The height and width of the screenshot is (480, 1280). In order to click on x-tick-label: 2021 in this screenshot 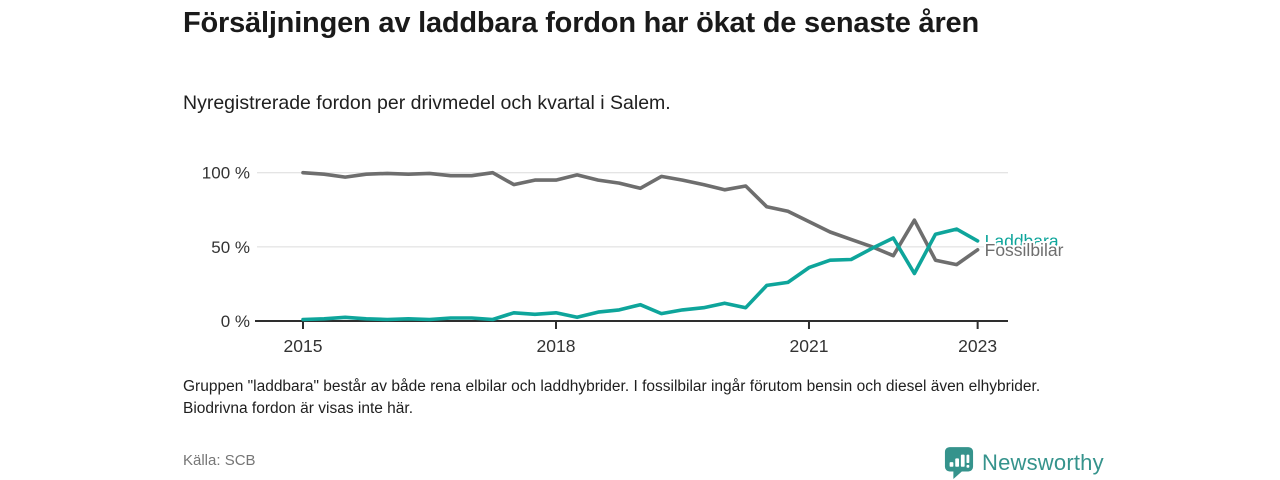, I will do `click(809, 346)`.